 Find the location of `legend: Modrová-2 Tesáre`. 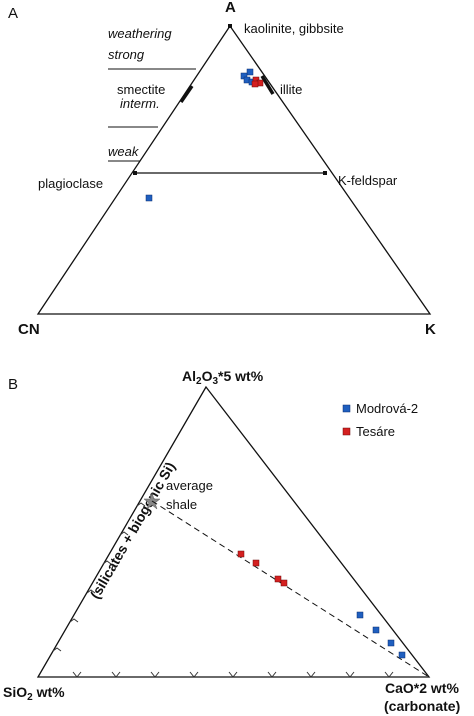

legend: Modrová-2 Tesáre is located at coordinates (380, 420).